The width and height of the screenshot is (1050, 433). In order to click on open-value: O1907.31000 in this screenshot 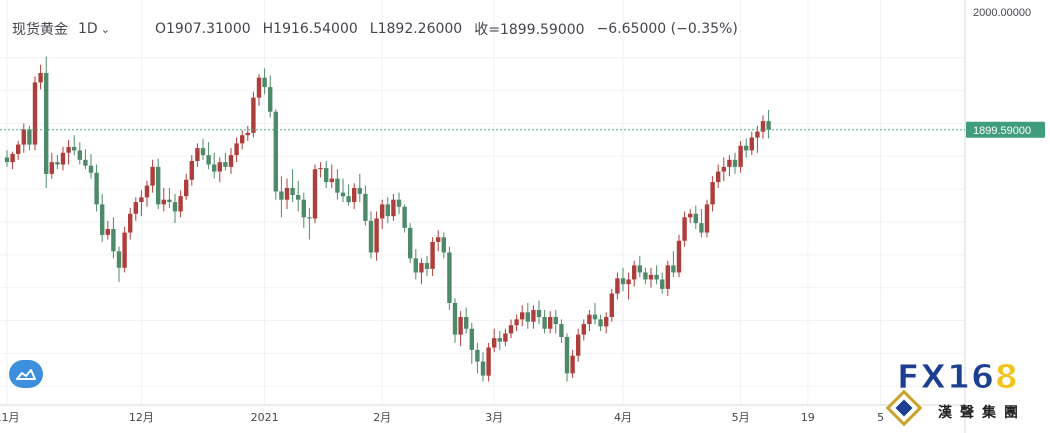, I will do `click(203, 29)`.